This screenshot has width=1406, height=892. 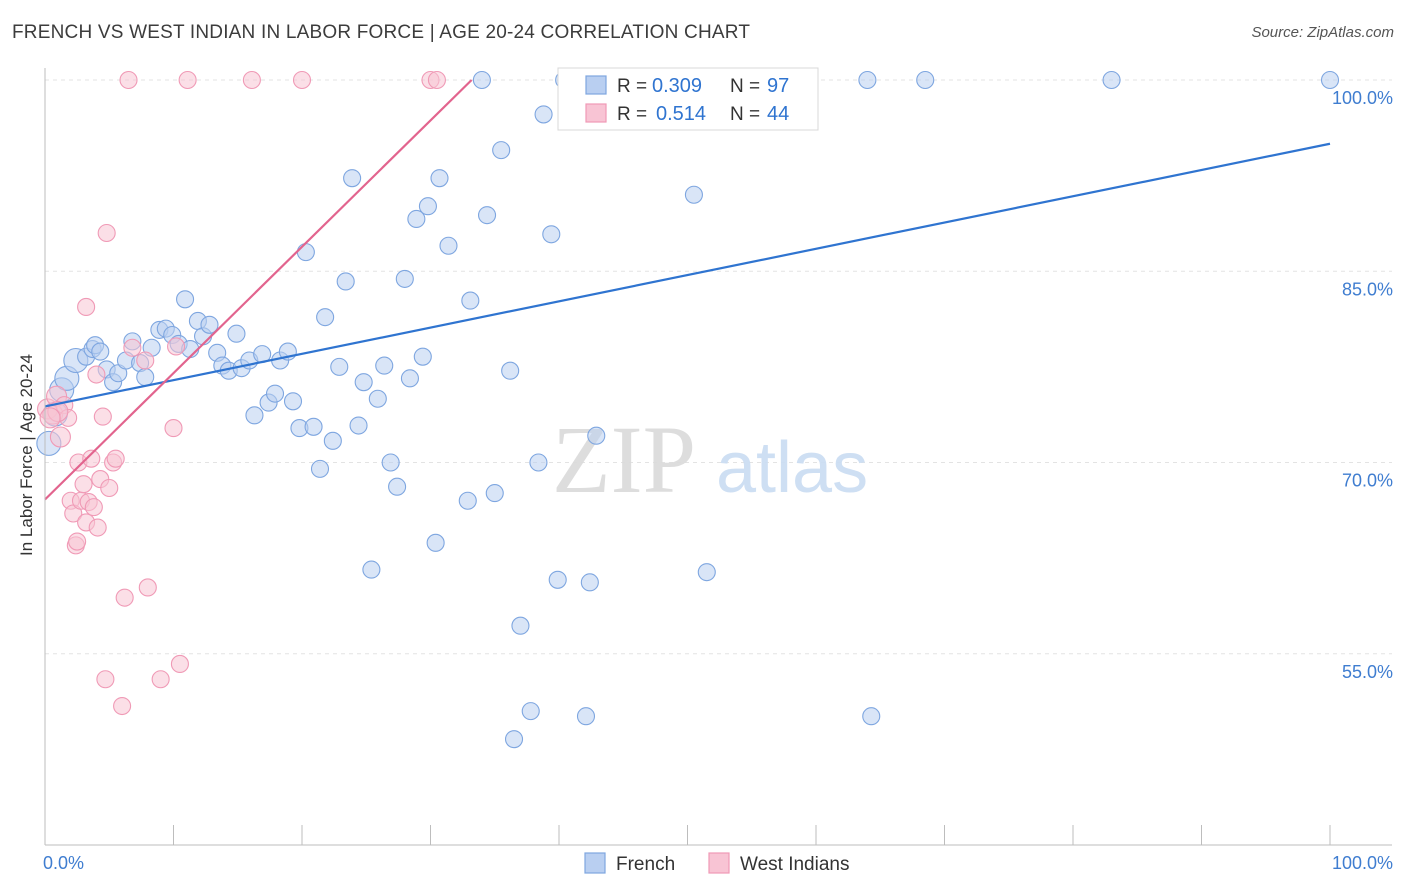 I want to click on legend-r-value-west-indians: 0.514, so click(x=681, y=114).